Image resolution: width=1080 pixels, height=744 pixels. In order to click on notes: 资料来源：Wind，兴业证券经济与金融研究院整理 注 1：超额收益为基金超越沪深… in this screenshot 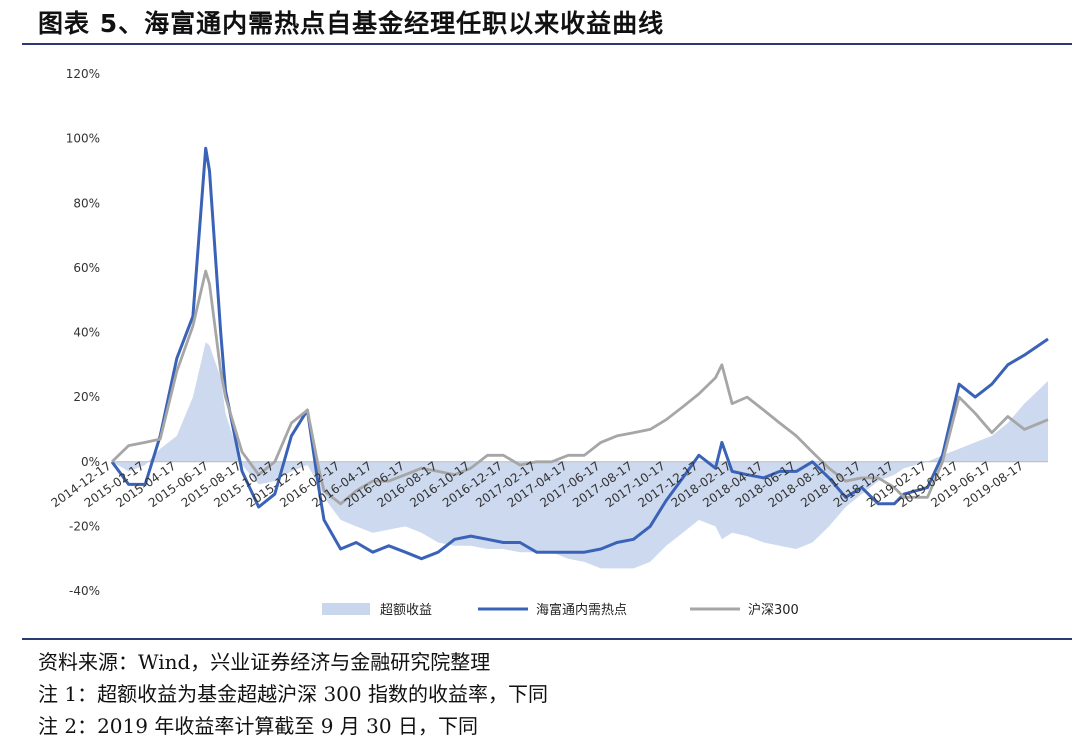, I will do `click(293, 694)`.